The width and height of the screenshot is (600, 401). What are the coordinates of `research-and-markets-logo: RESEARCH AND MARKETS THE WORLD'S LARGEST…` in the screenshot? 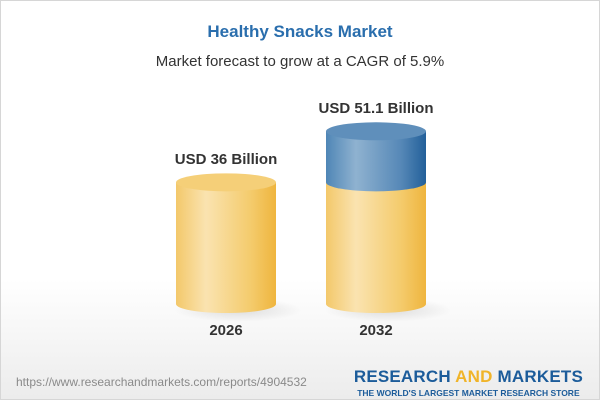 It's located at (468, 382).